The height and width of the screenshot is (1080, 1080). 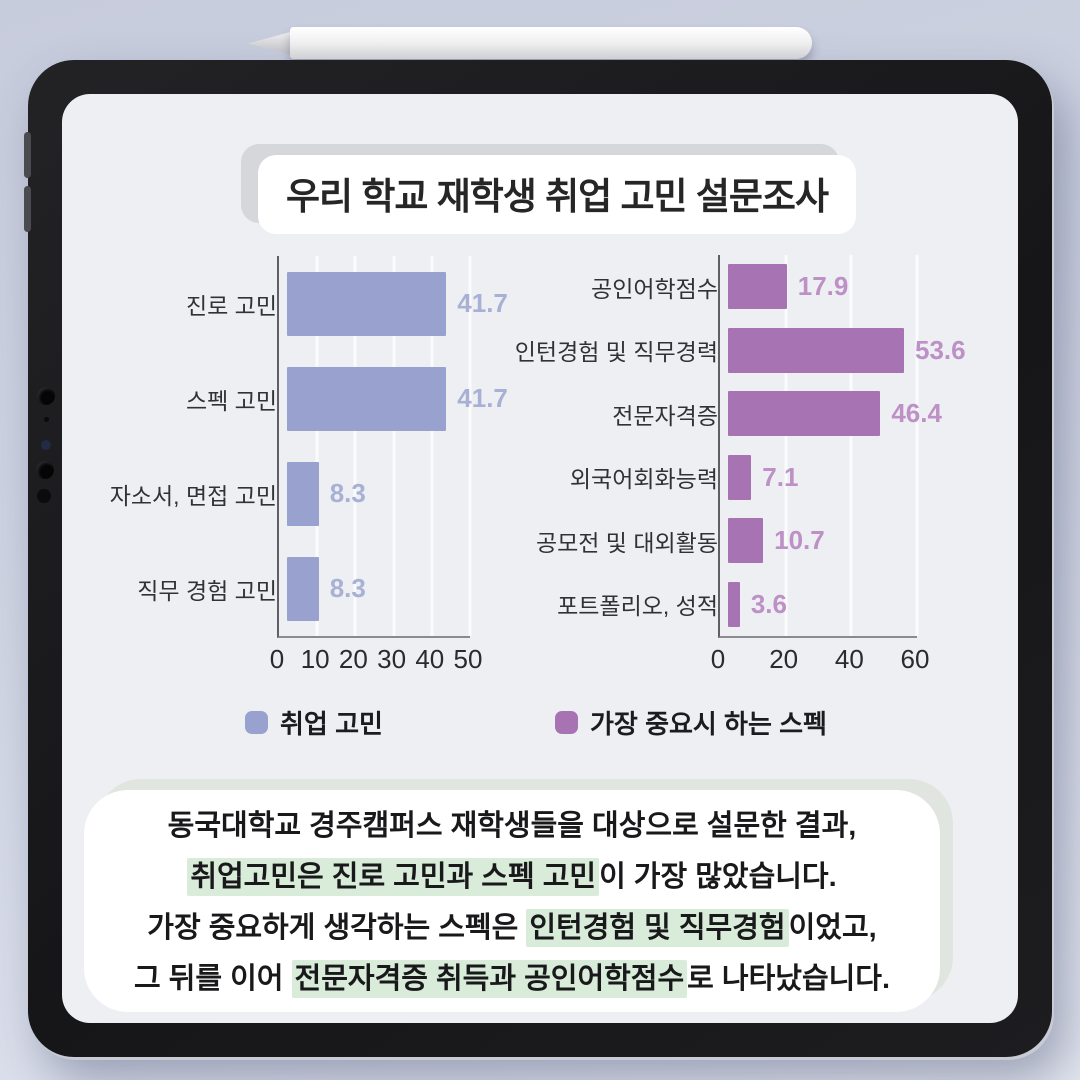 I want to click on legend-important-specs: 가장 중요시 하는 스펙, so click(x=691, y=722).